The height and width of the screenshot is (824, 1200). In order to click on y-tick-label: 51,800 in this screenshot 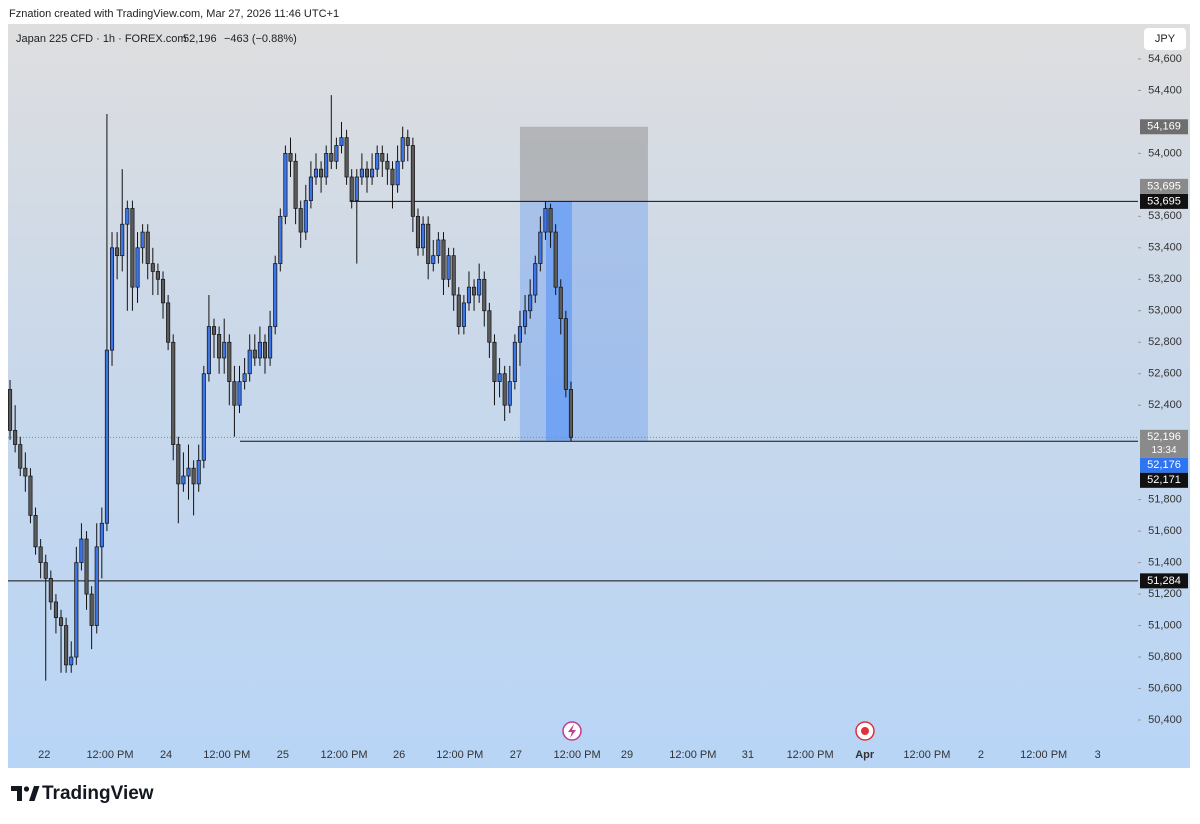, I will do `click(1165, 500)`.